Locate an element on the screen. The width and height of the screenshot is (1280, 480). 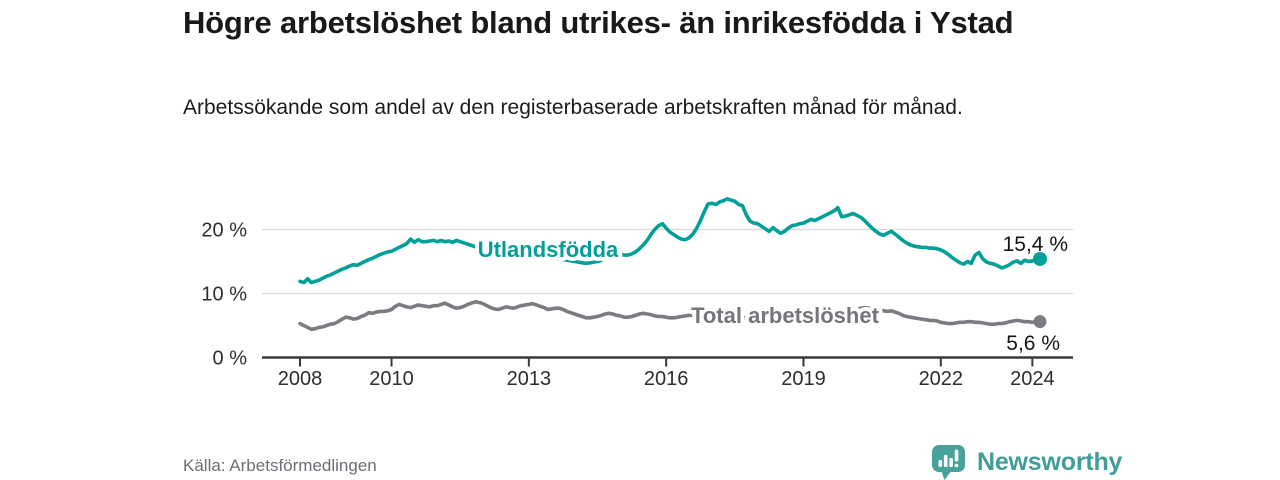
x-tick-label-2008: 2008 is located at coordinates (300, 379).